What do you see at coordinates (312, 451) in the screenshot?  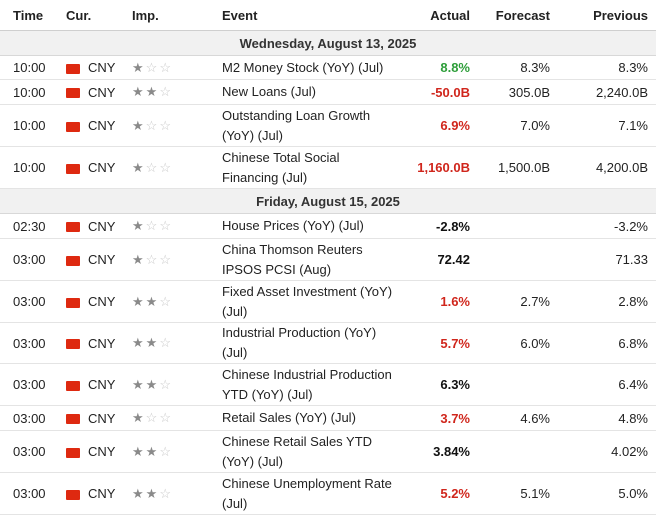 I see `event-name: Chinese Retail Sales YTD (YoY) (Jul)` at bounding box center [312, 451].